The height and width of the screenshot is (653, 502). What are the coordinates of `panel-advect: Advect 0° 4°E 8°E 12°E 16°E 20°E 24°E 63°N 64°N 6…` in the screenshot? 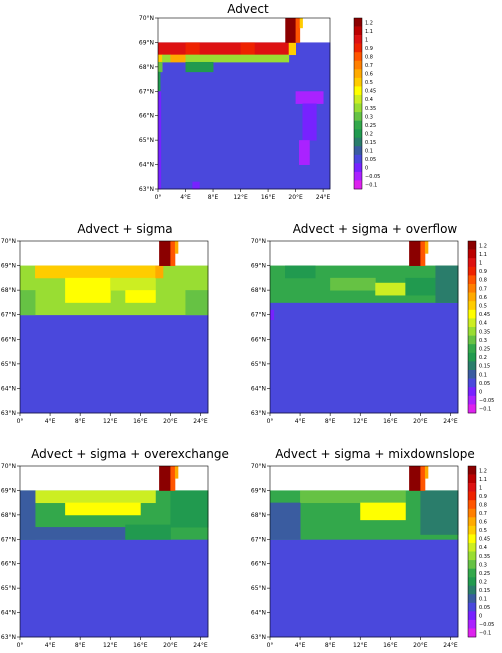 It's located at (259, 101).